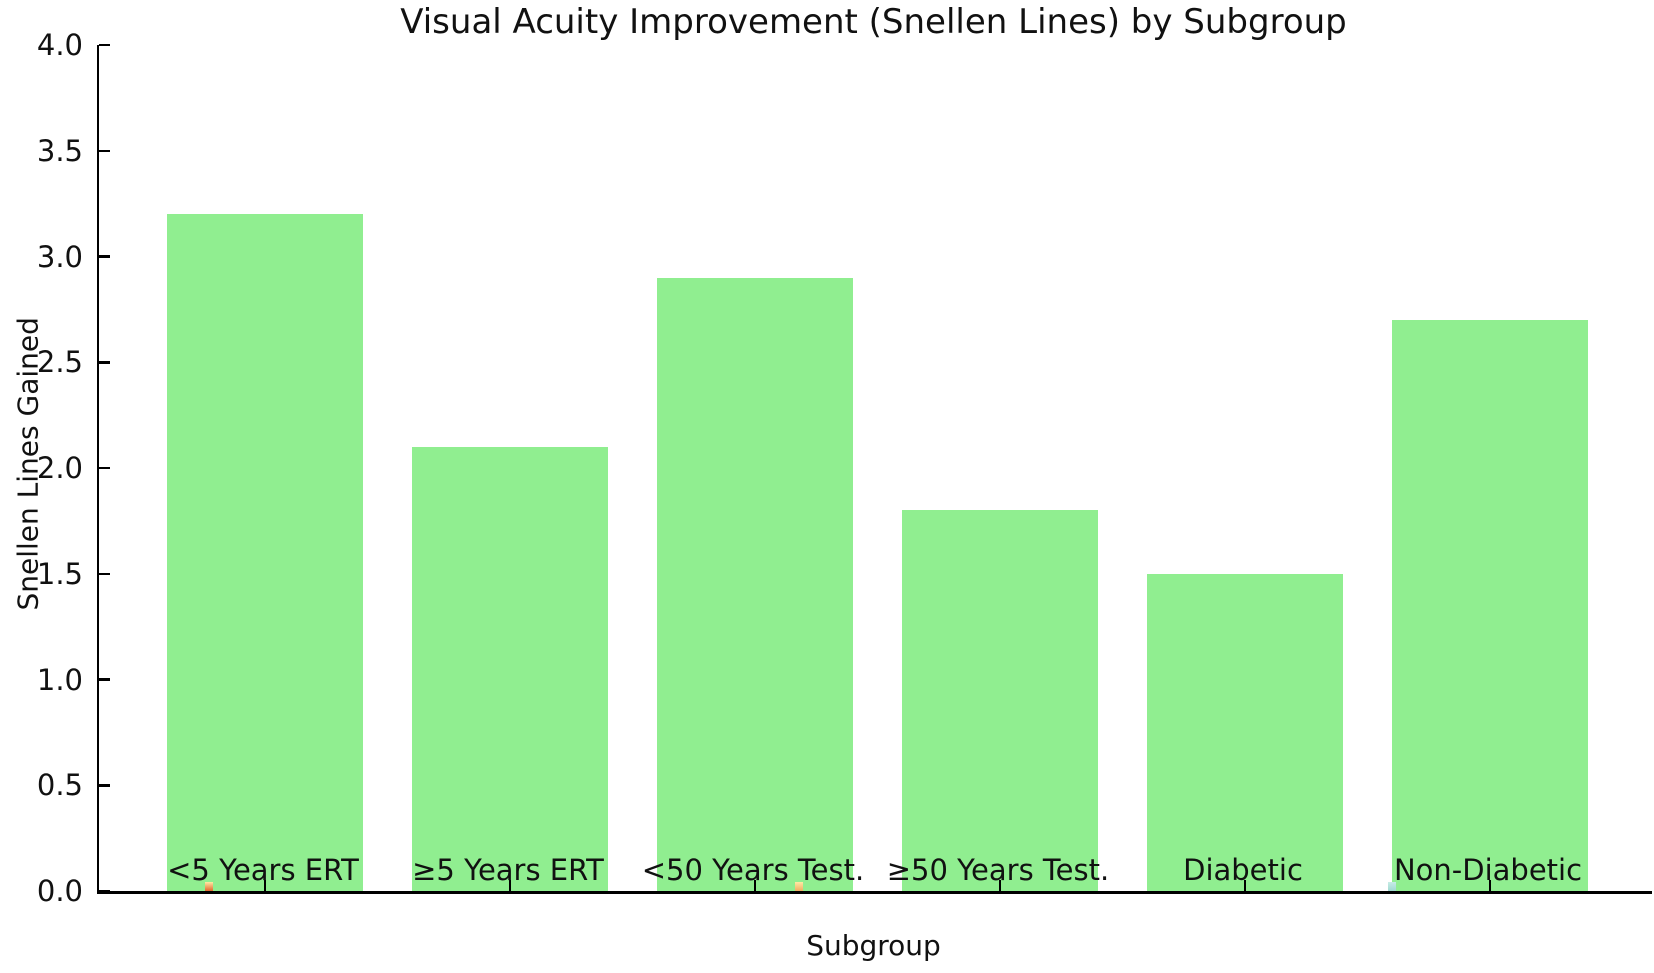 Image resolution: width=1654 pixels, height=973 pixels. Describe the element at coordinates (59, 785) in the screenshot. I see `y-tick-label-1: 0.5` at that location.